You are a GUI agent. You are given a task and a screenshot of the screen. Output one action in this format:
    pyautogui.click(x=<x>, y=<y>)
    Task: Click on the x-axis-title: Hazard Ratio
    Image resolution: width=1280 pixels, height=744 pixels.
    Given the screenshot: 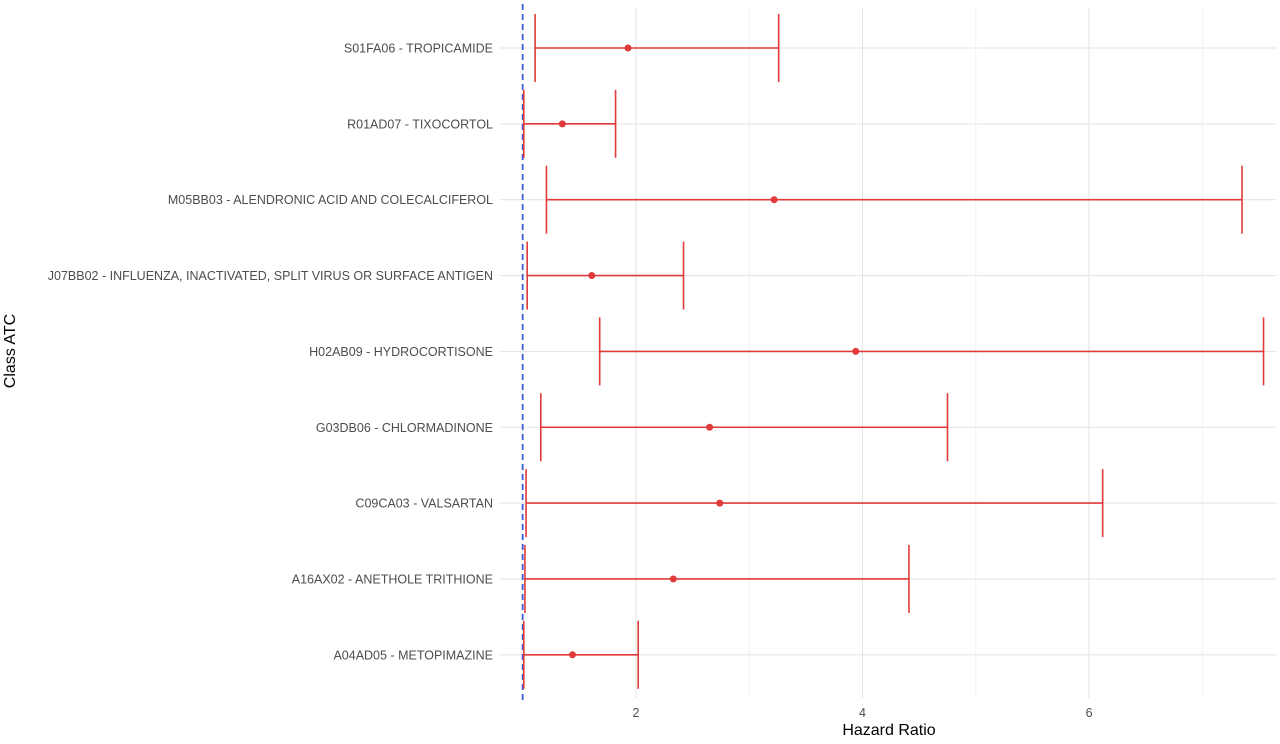 What is the action you would take?
    pyautogui.click(x=888, y=730)
    